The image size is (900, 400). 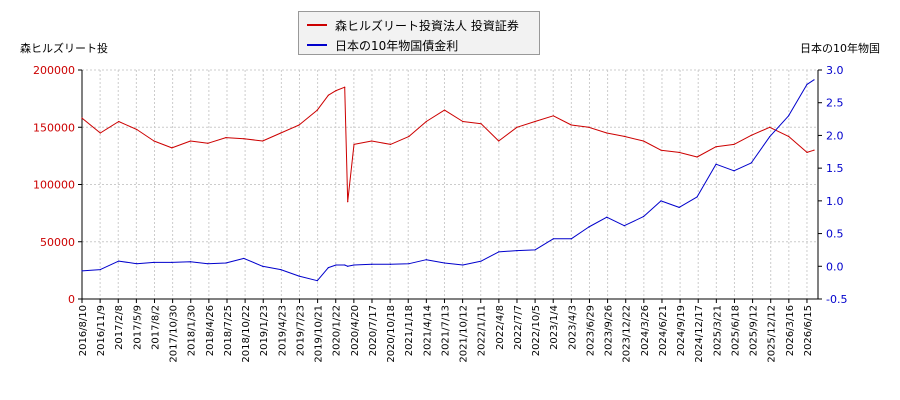 I want to click on x-tick-label: 2023/4/3, so click(x=572, y=327).